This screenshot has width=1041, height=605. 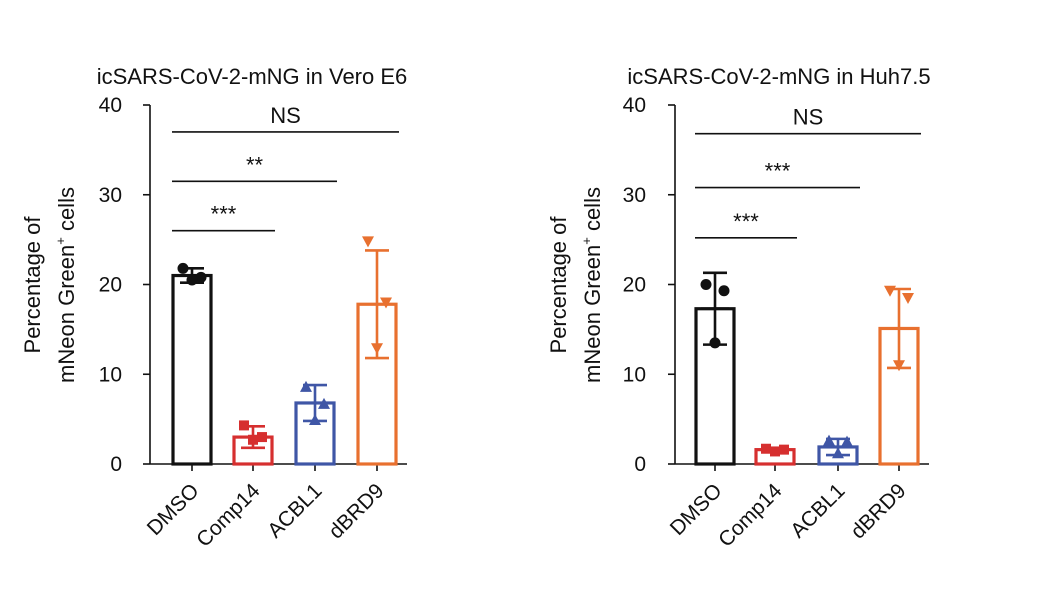 I want to click on significance-brackets: *****NS, so click(x=285, y=167).